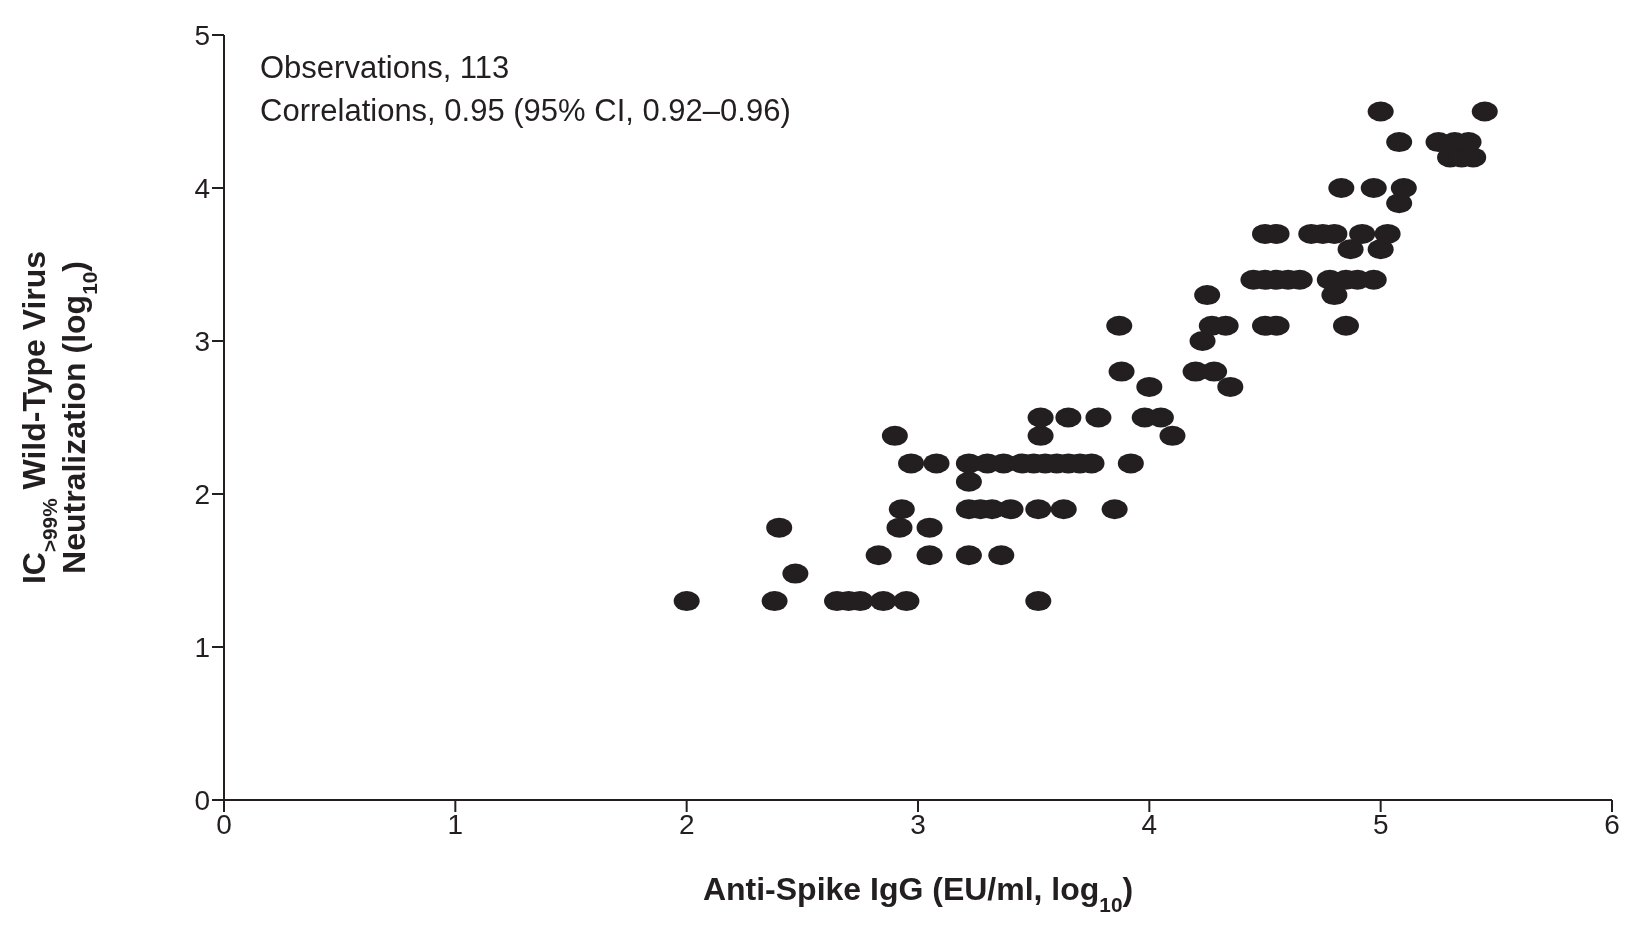 The height and width of the screenshot is (926, 1636). Describe the element at coordinates (918, 893) in the screenshot. I see `x-axis-title: Anti-Spike IgG (EU/ml, log$_{10}$)` at that location.